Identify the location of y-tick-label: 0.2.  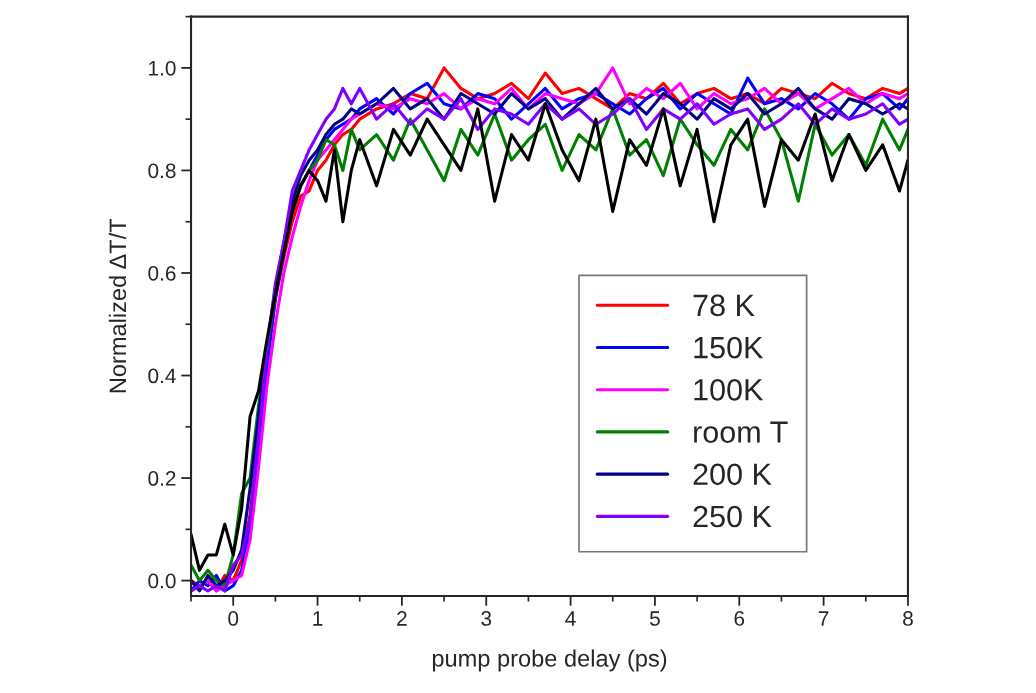
(162, 478).